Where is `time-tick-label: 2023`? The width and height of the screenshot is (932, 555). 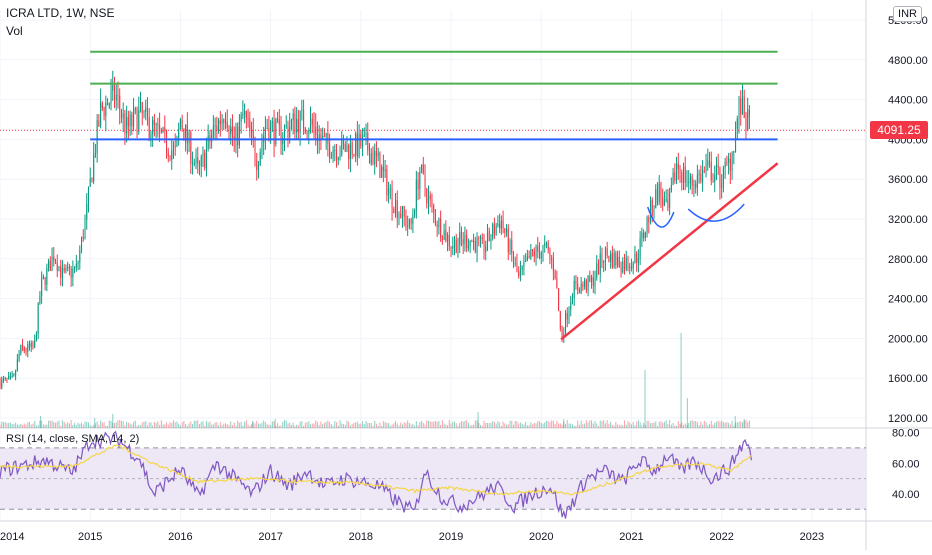 time-tick-label: 2023 is located at coordinates (812, 537).